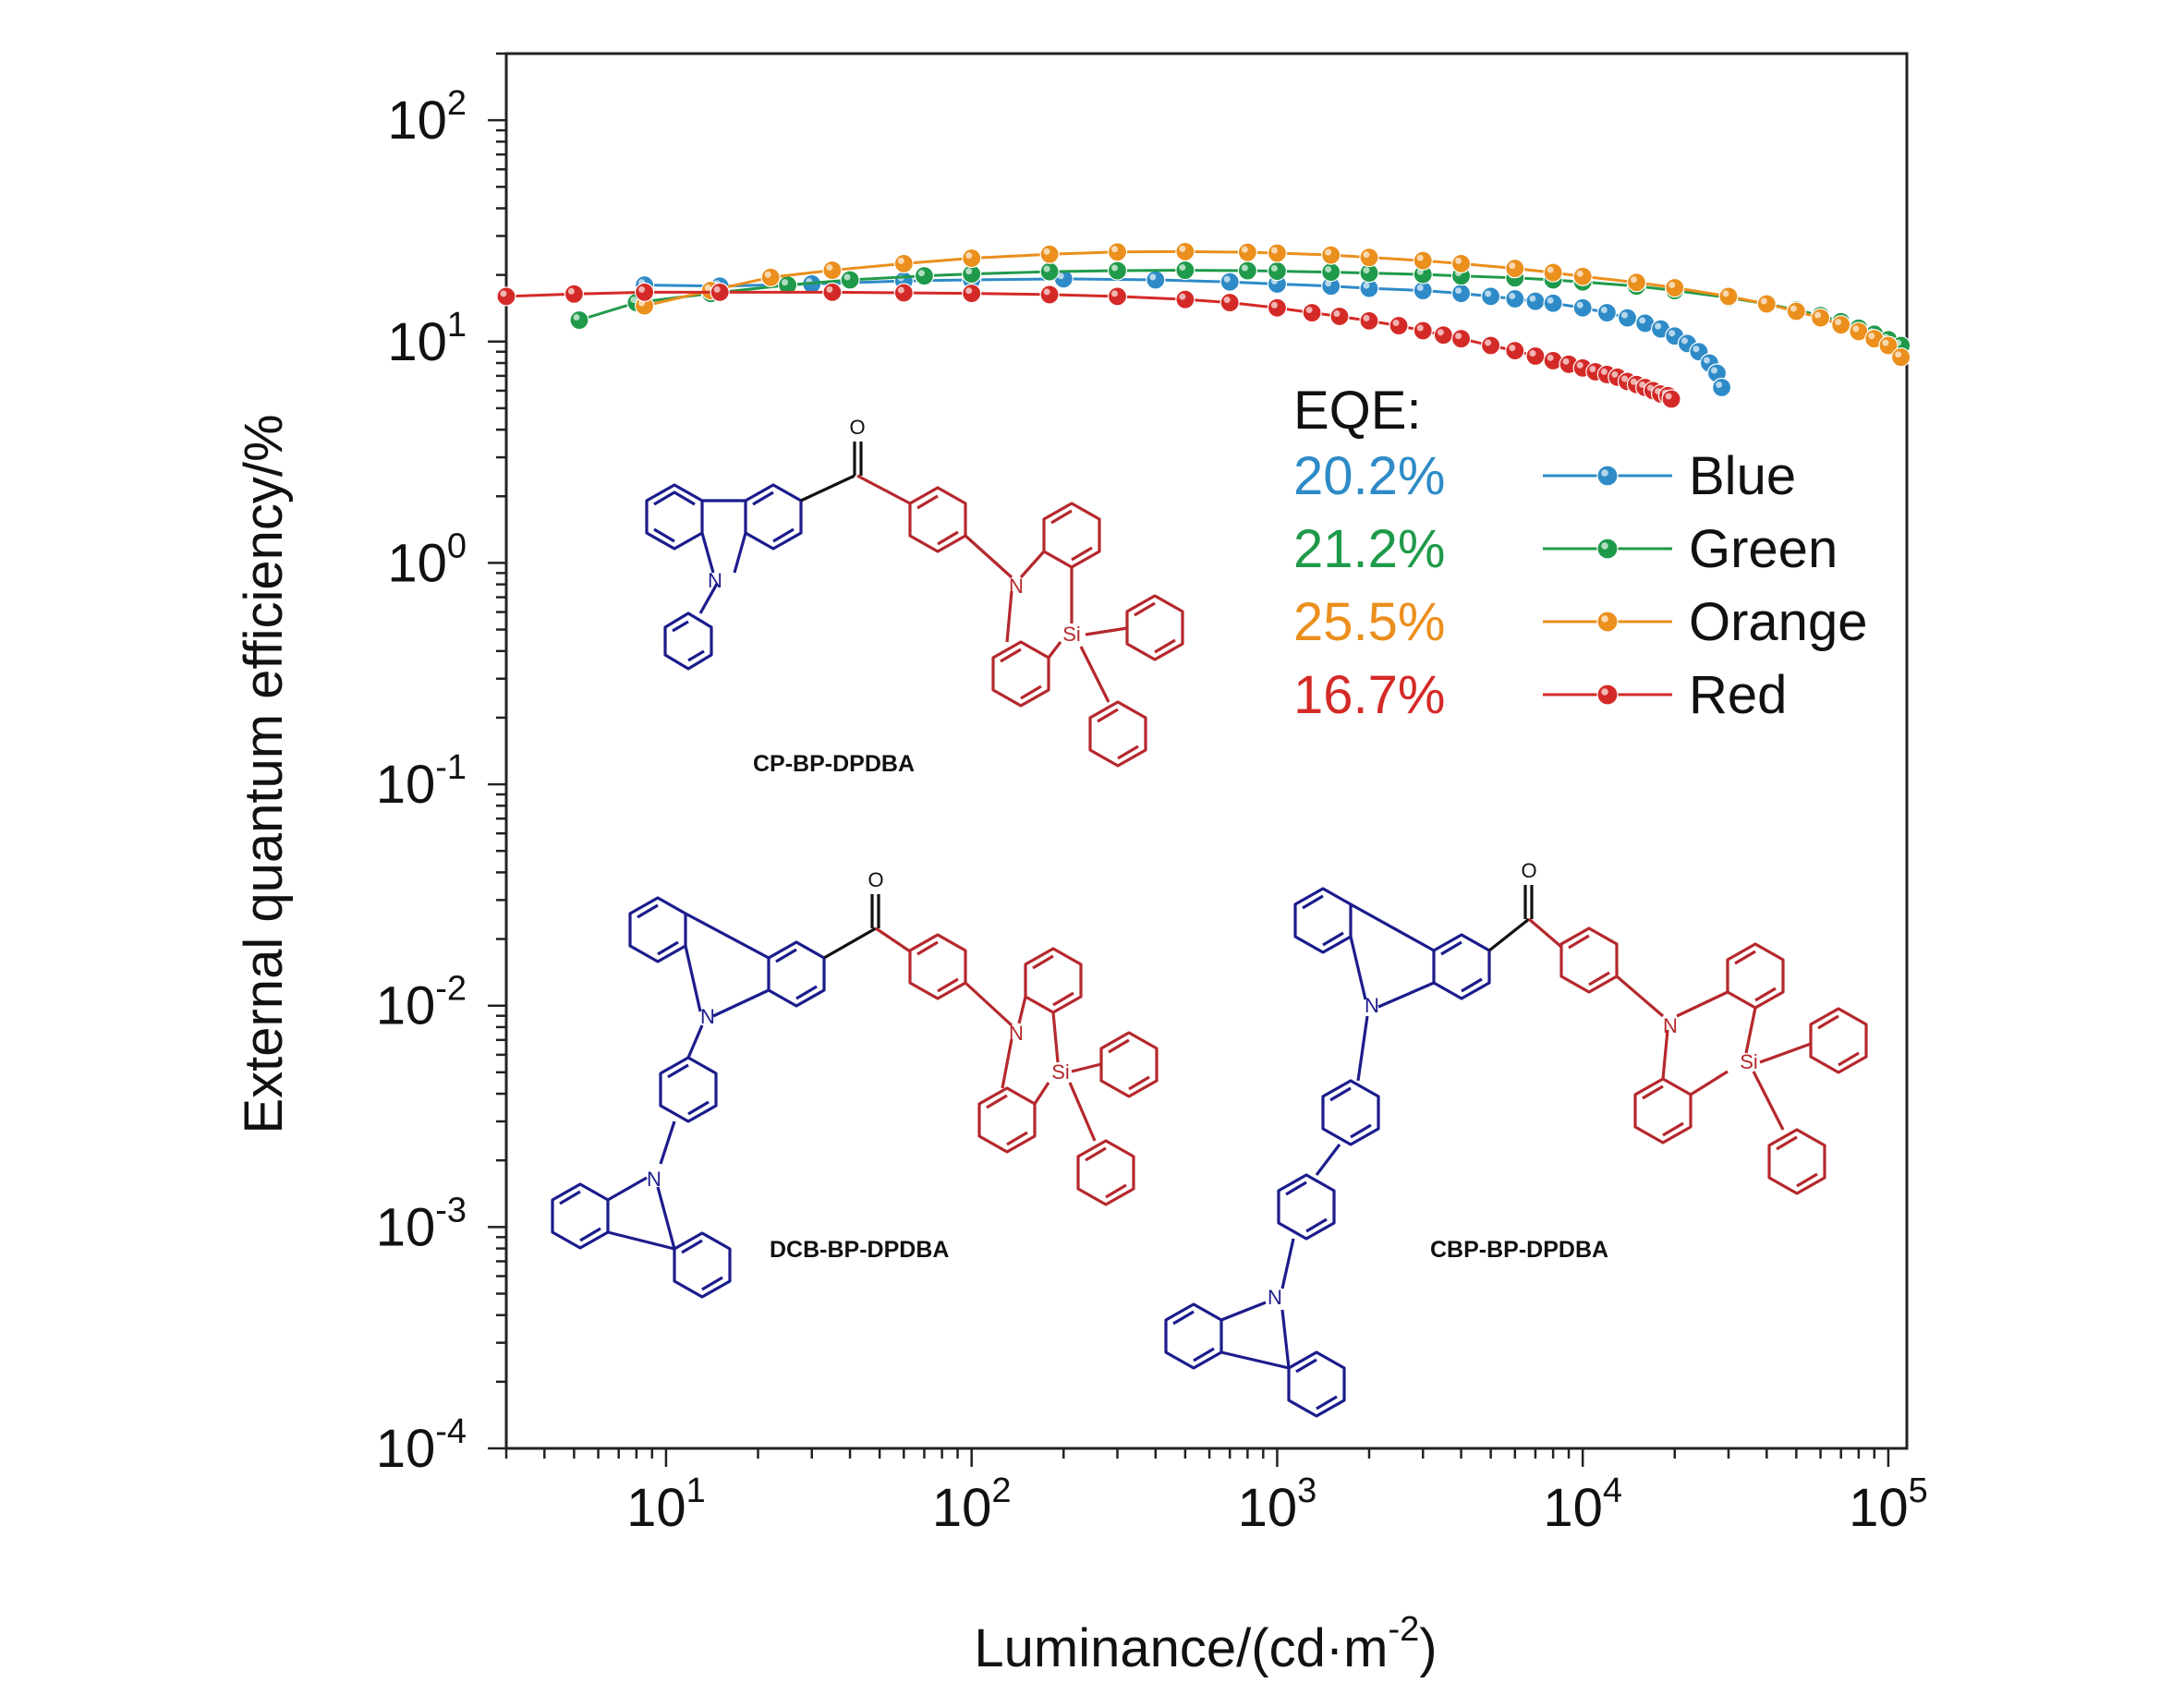  I want to click on y-tick-exp: 1, so click(457, 325).